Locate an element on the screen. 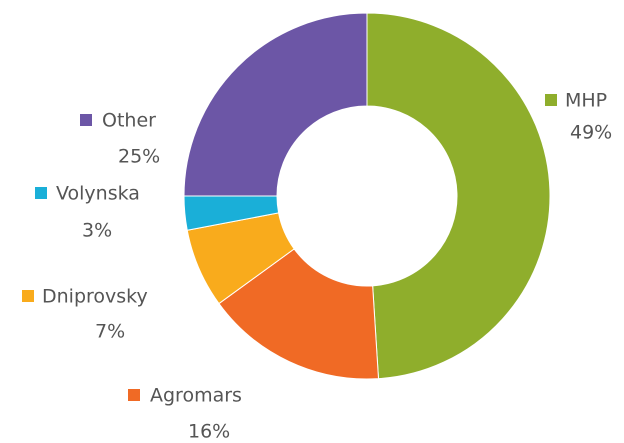 The image size is (624, 443). slice-label: MHP is located at coordinates (586, 101).